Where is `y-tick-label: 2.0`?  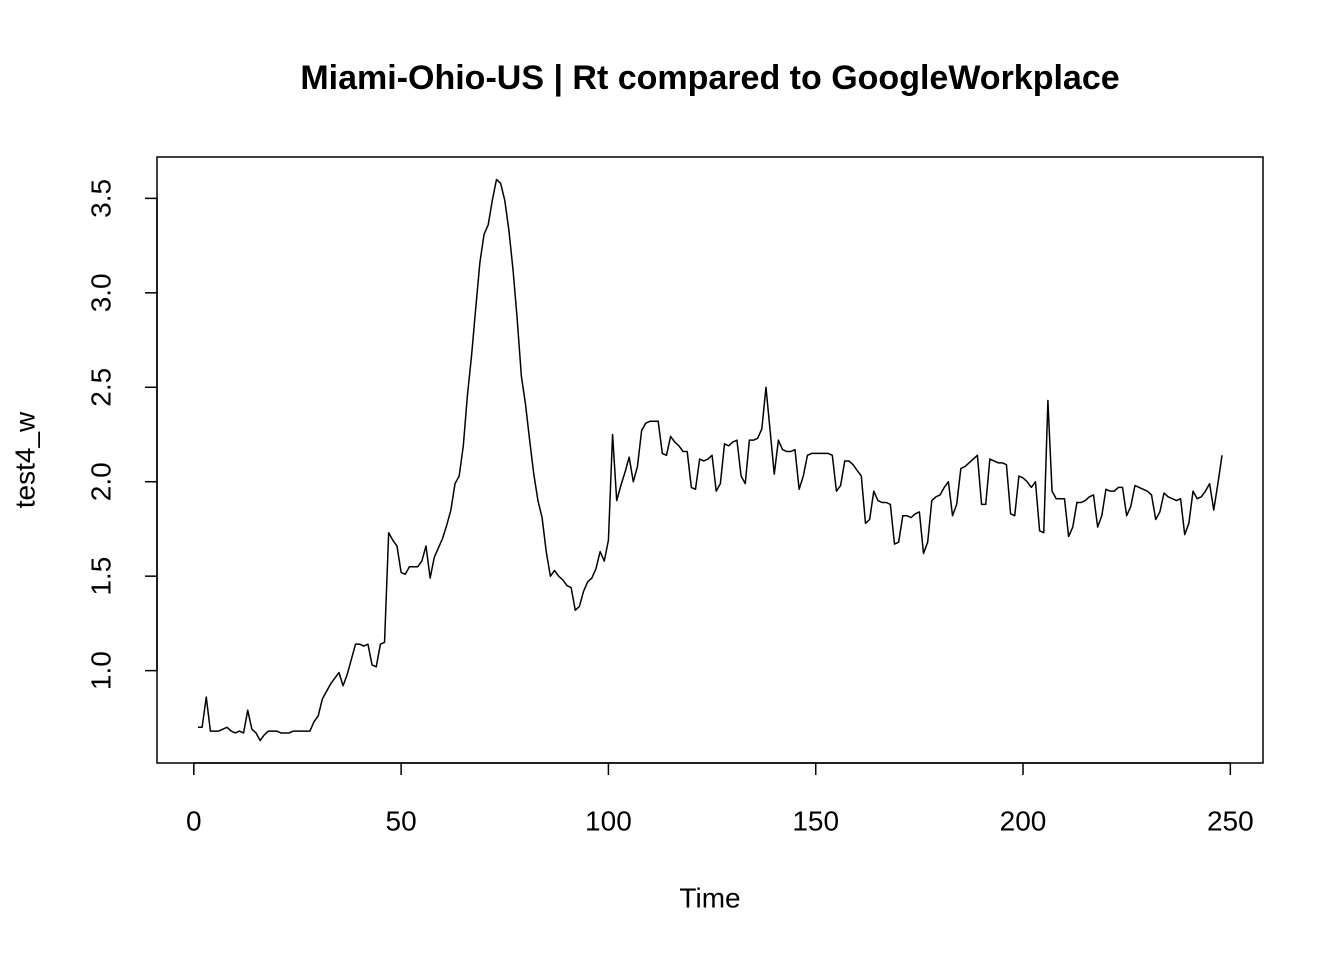
y-tick-label: 2.0 is located at coordinates (100, 481).